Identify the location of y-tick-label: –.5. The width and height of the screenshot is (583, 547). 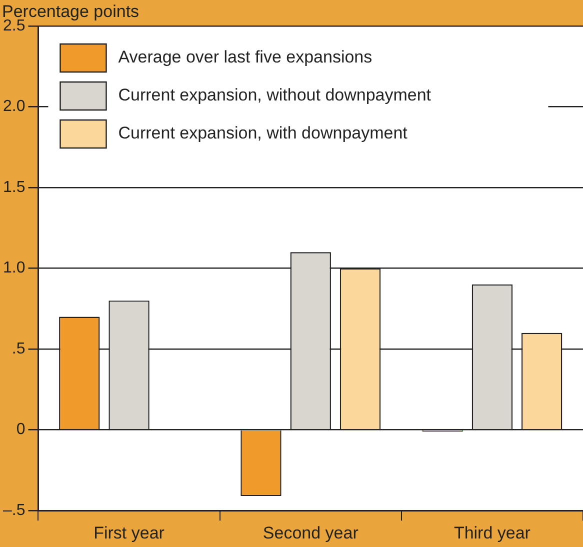
(14, 511).